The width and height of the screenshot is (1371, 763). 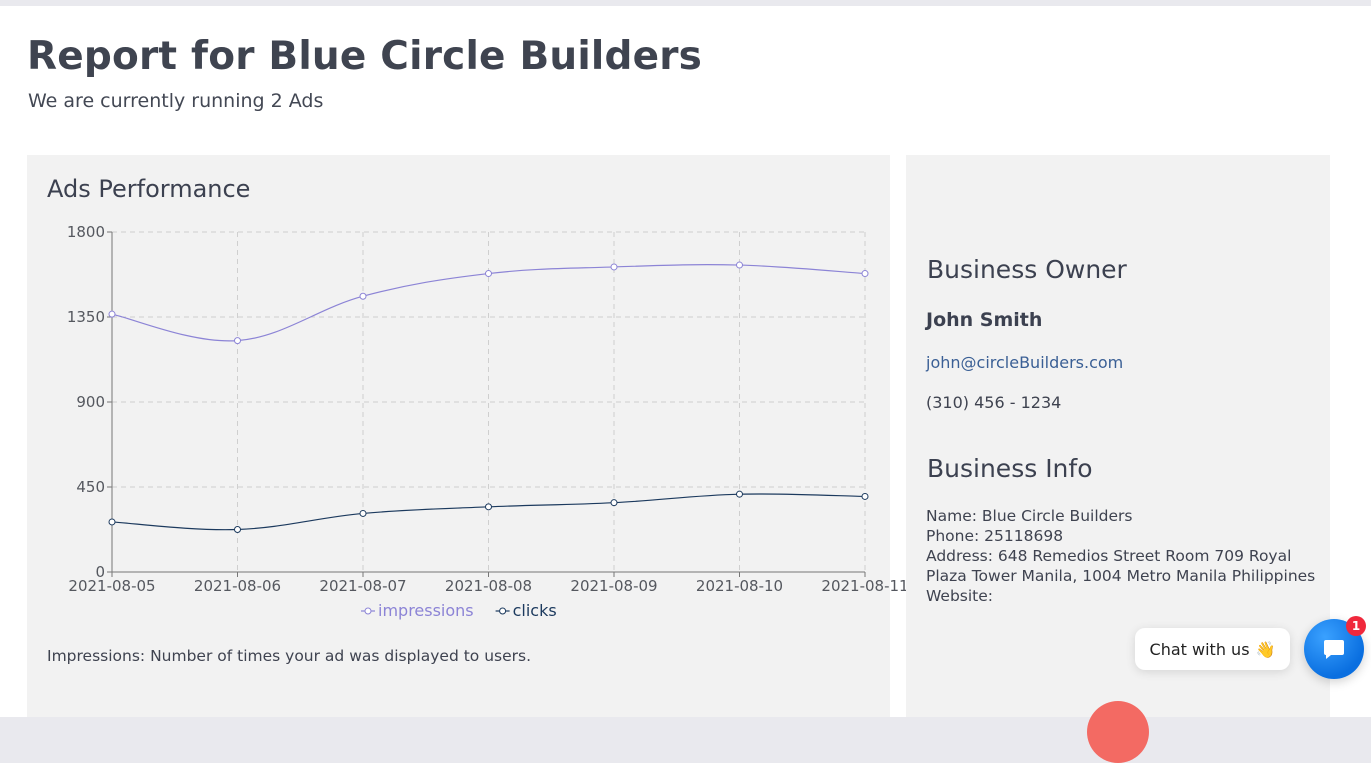 I want to click on x-tick-label: 2021-08-05, so click(x=111, y=586).